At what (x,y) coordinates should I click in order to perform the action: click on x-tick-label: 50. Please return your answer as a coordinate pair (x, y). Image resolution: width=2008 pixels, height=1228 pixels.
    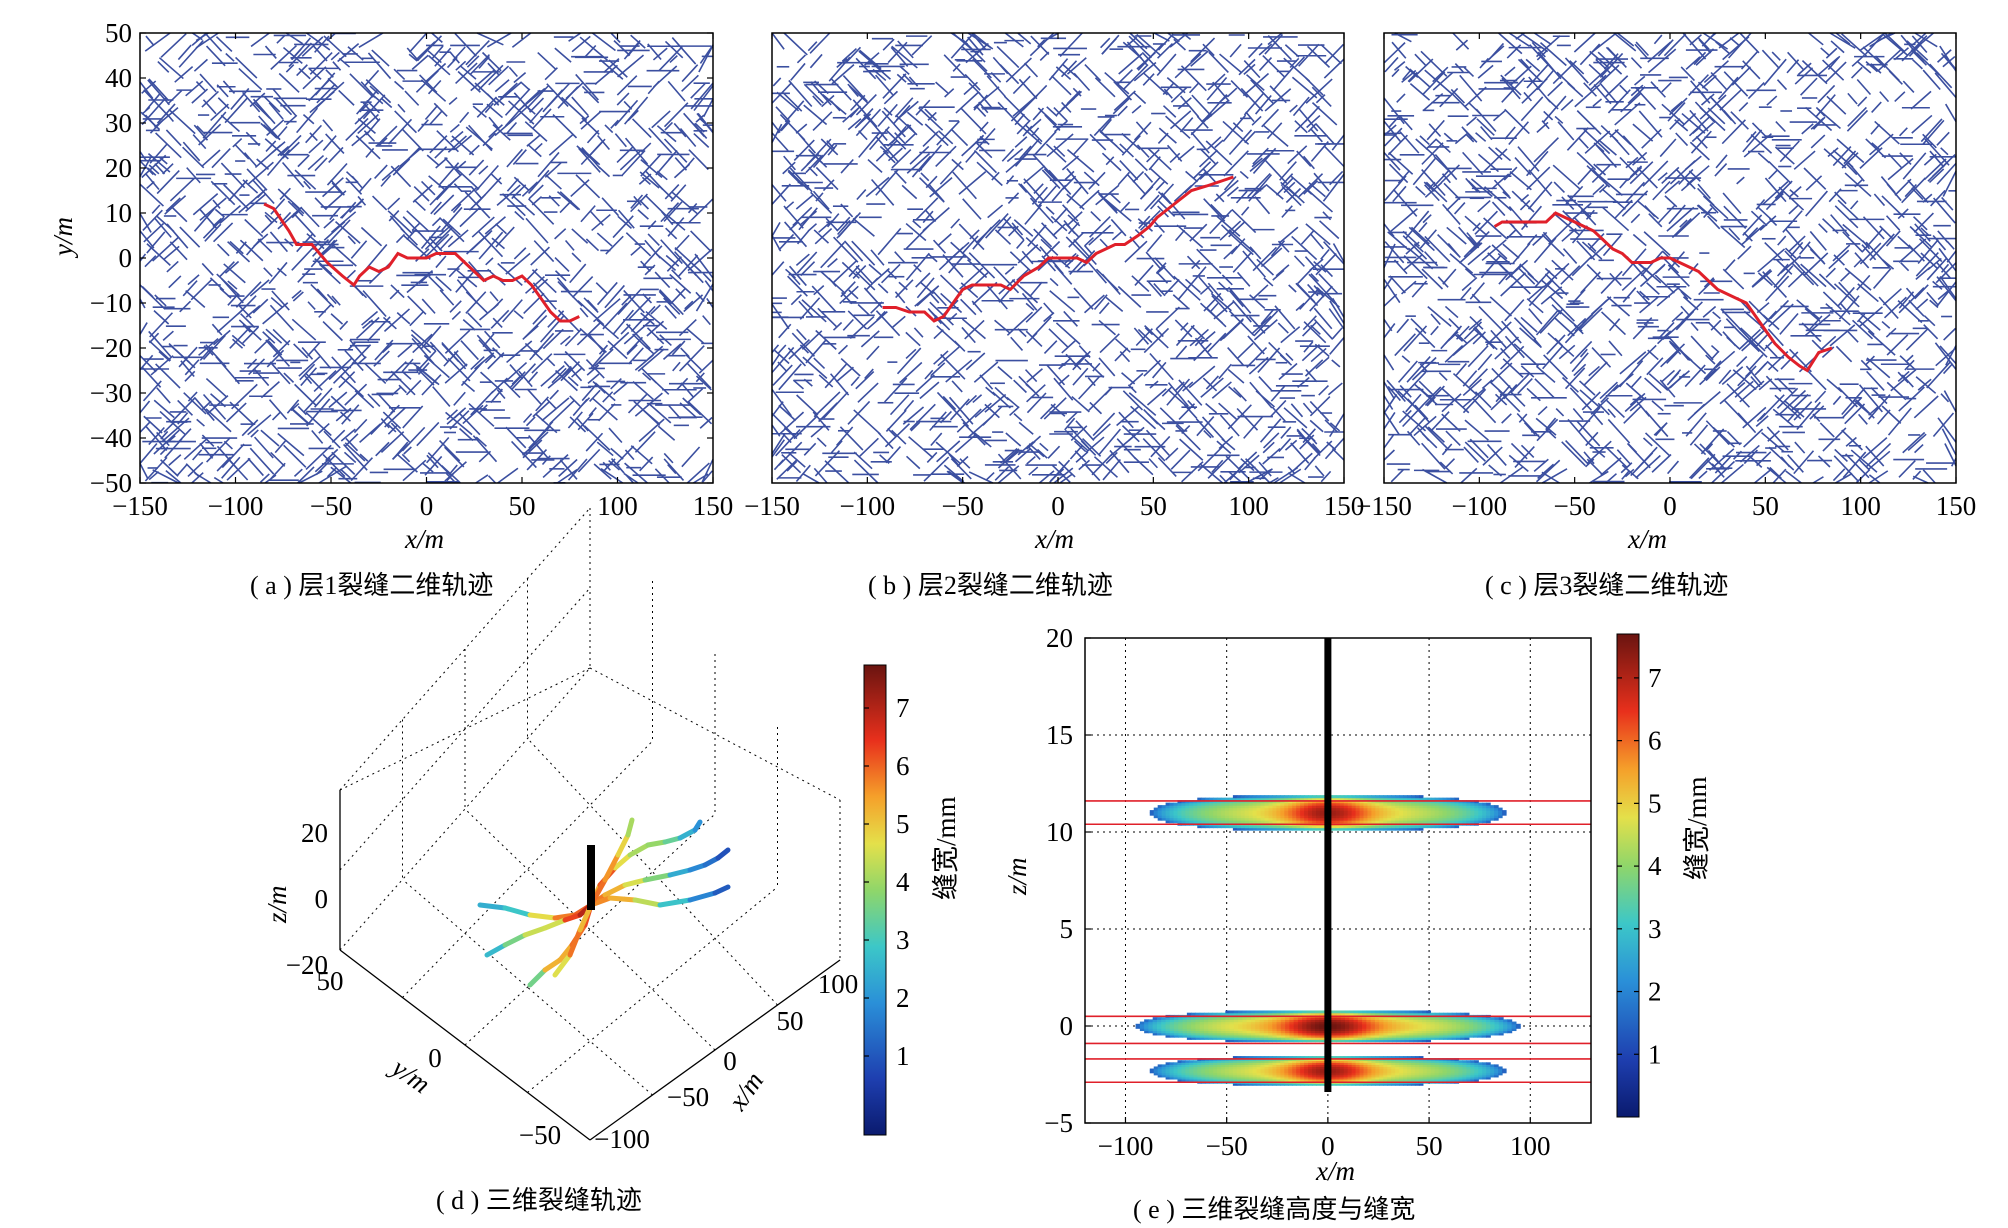
    Looking at the image, I should click on (1153, 506).